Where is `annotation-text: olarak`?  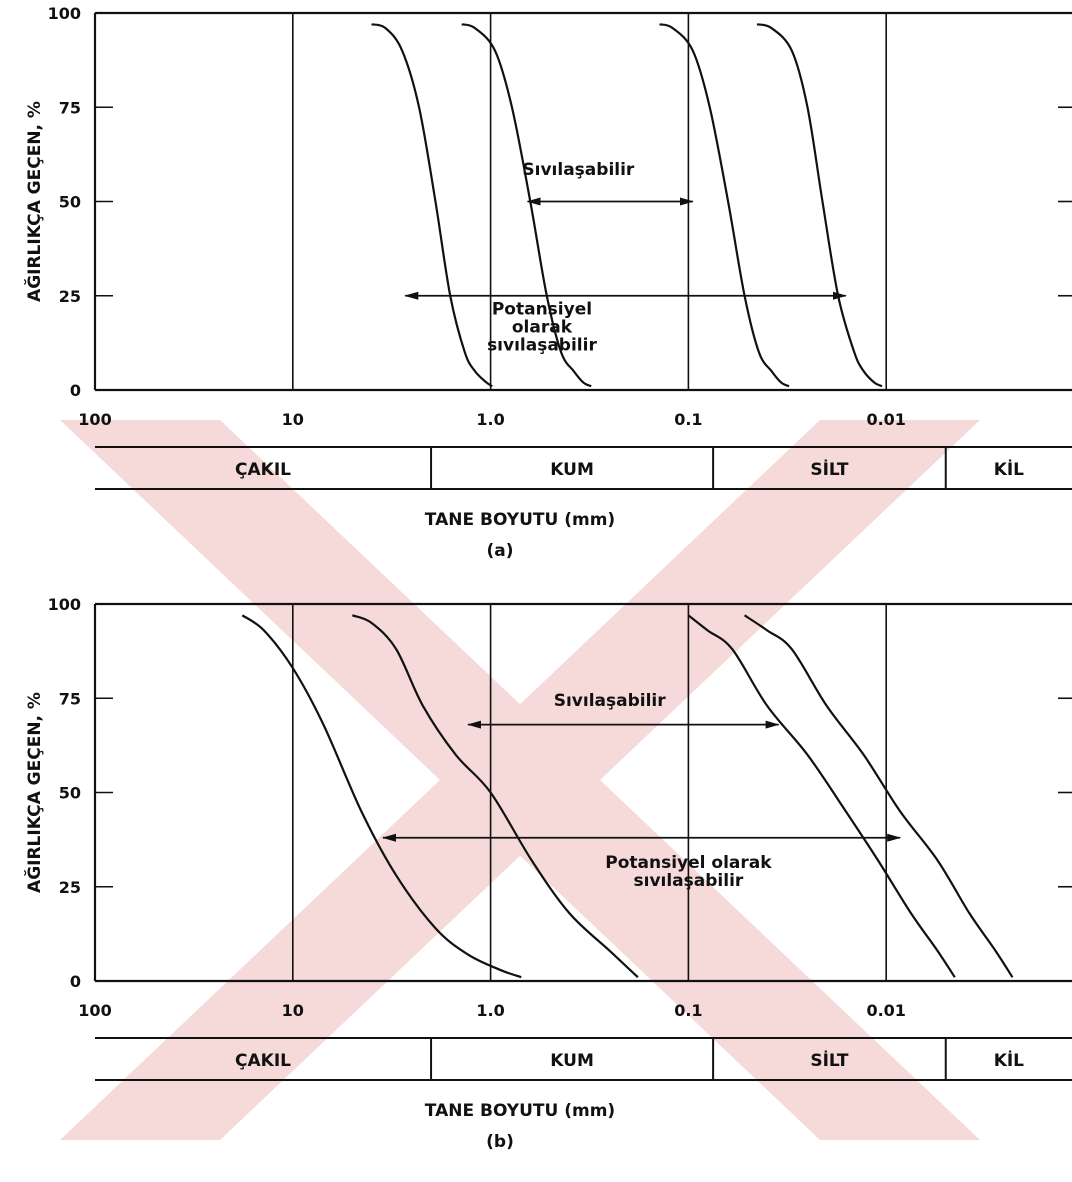 annotation-text: olarak is located at coordinates (542, 328).